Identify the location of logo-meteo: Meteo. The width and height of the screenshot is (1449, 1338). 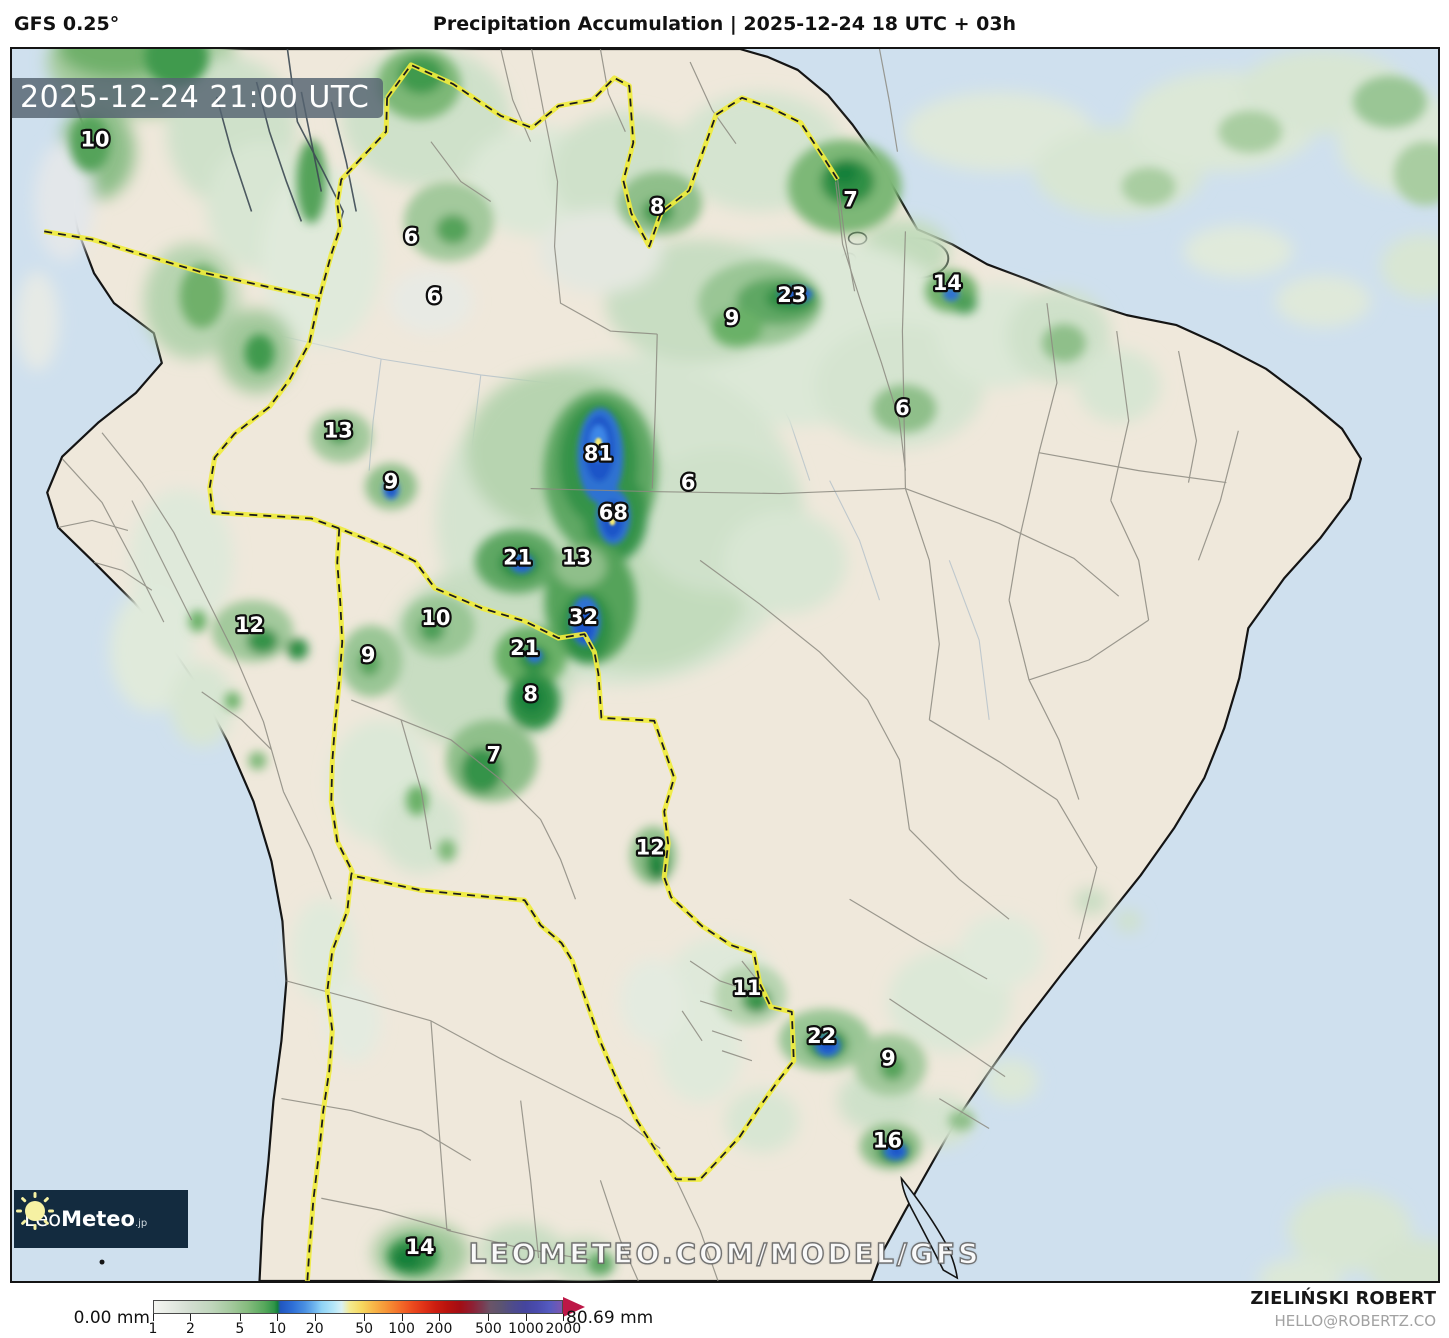
(98, 1219).